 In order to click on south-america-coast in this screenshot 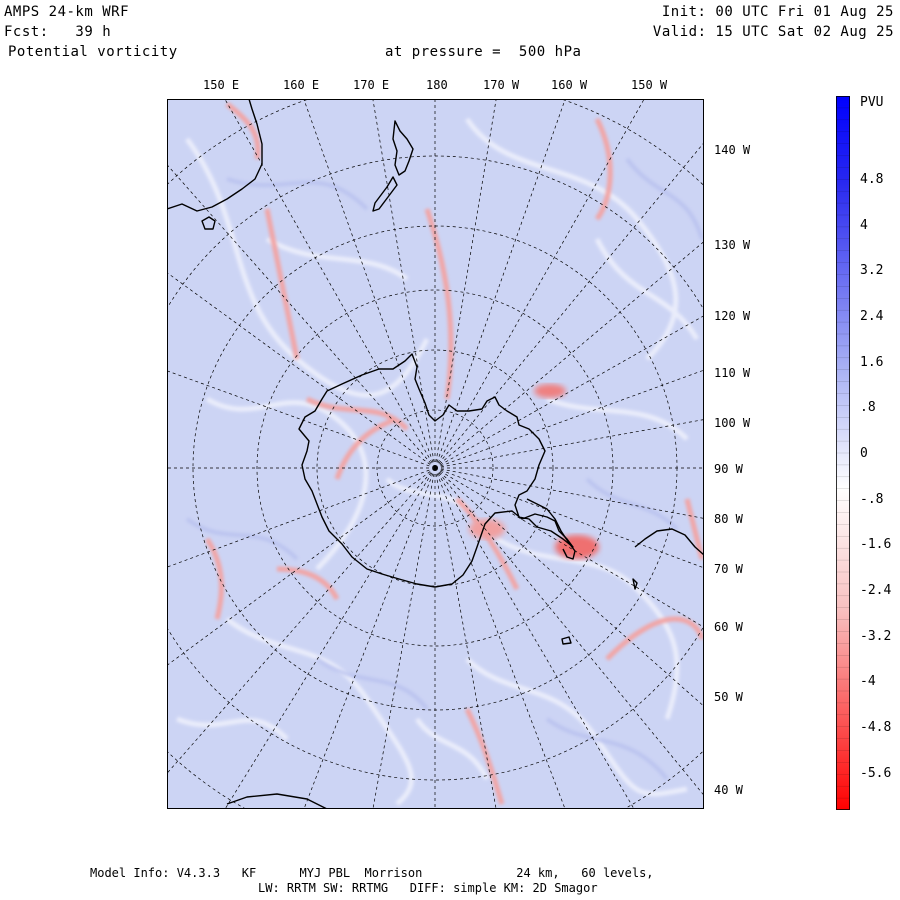, I will do `click(669, 542)`.